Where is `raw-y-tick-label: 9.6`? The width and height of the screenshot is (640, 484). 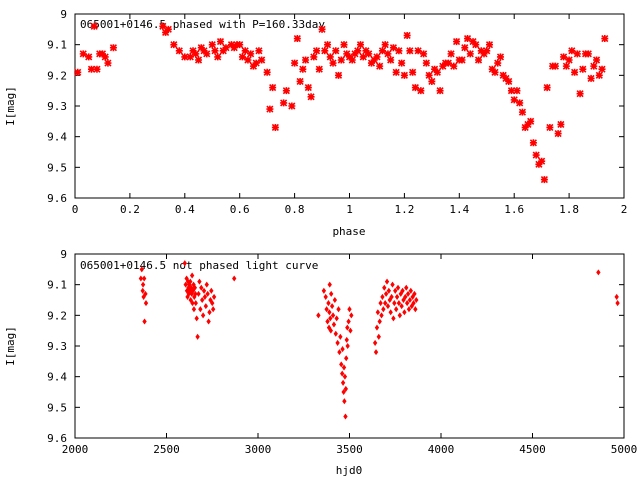 raw-y-tick-label: 9.6 is located at coordinates (57, 438).